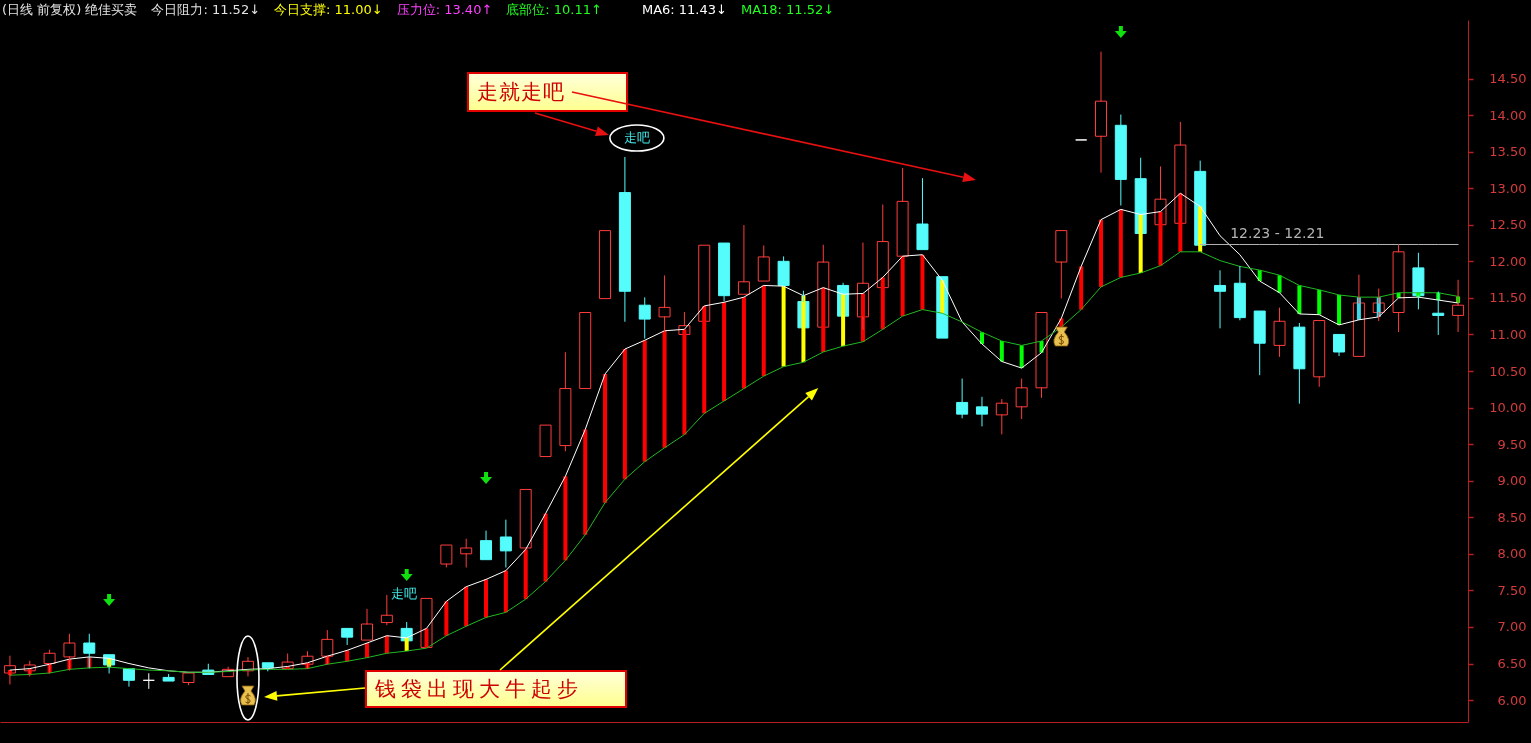  What do you see at coordinates (554, 10) in the screenshot?
I see `text: 底部位: 10.11↑` at bounding box center [554, 10].